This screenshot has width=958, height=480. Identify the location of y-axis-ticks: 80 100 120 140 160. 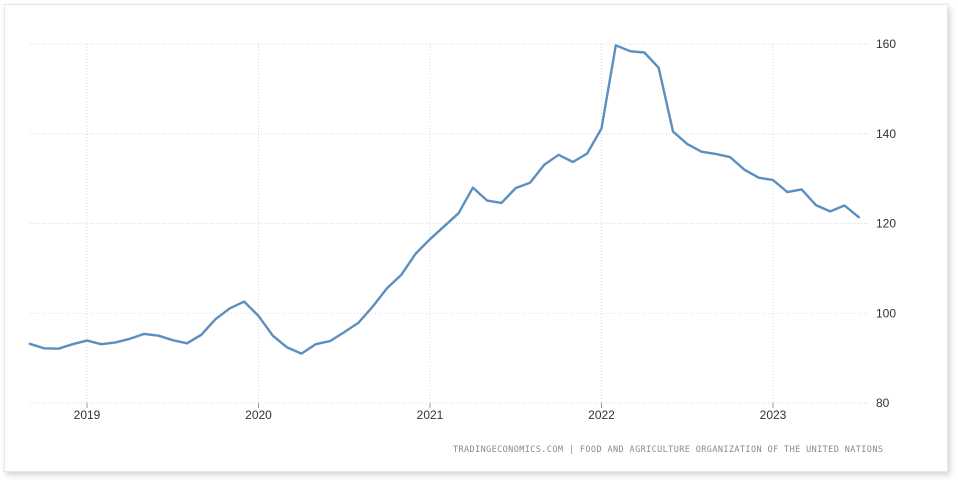
(886, 223).